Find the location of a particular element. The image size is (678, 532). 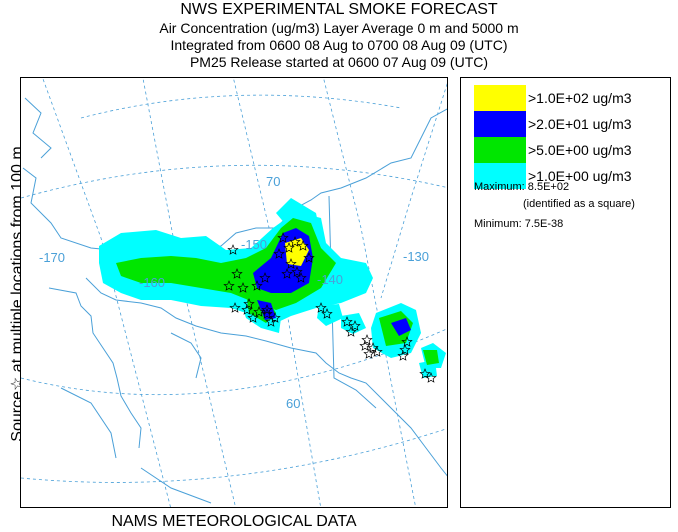

legend-item: >1.0E+00 ug/m3 is located at coordinates (571, 176).